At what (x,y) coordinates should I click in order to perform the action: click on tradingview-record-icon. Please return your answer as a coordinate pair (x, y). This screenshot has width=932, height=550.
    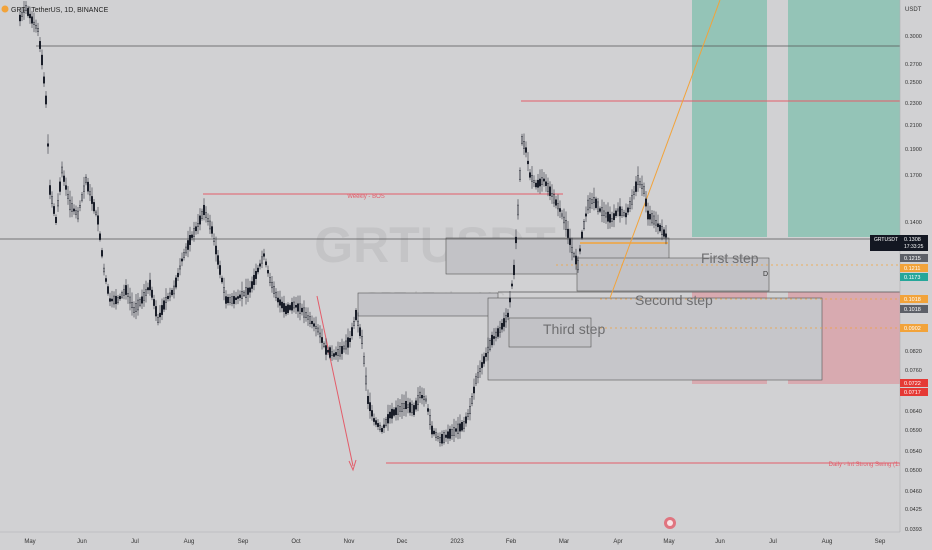
    Looking at the image, I should click on (670, 523).